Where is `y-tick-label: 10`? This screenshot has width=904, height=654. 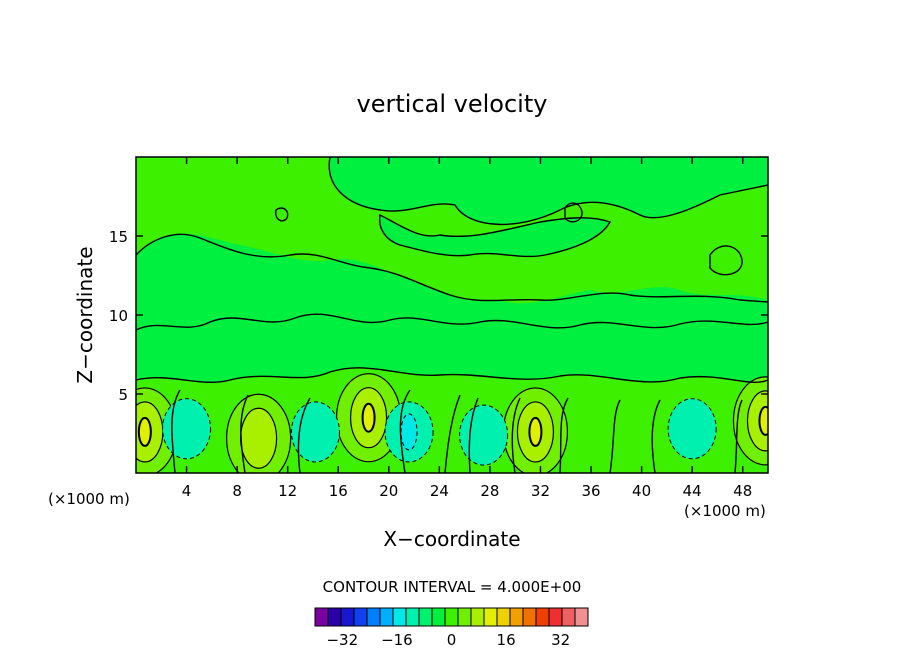
y-tick-label: 10 is located at coordinates (118, 316).